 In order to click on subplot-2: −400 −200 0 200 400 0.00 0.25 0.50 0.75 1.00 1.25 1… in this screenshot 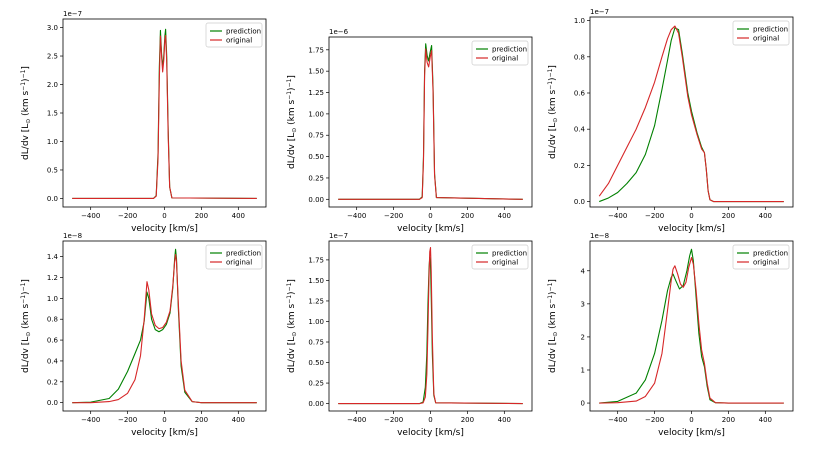, I will do `click(409, 131)`.